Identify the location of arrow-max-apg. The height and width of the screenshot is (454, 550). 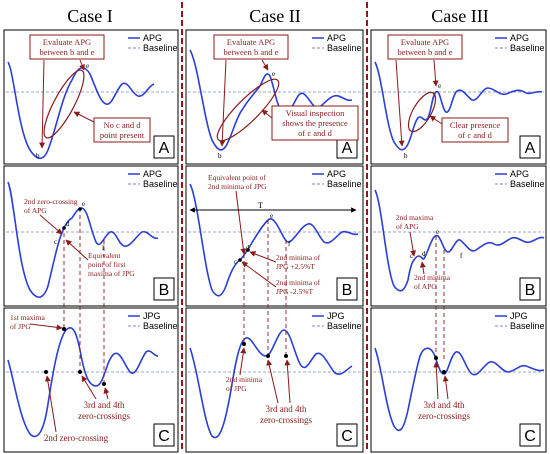
(413, 244).